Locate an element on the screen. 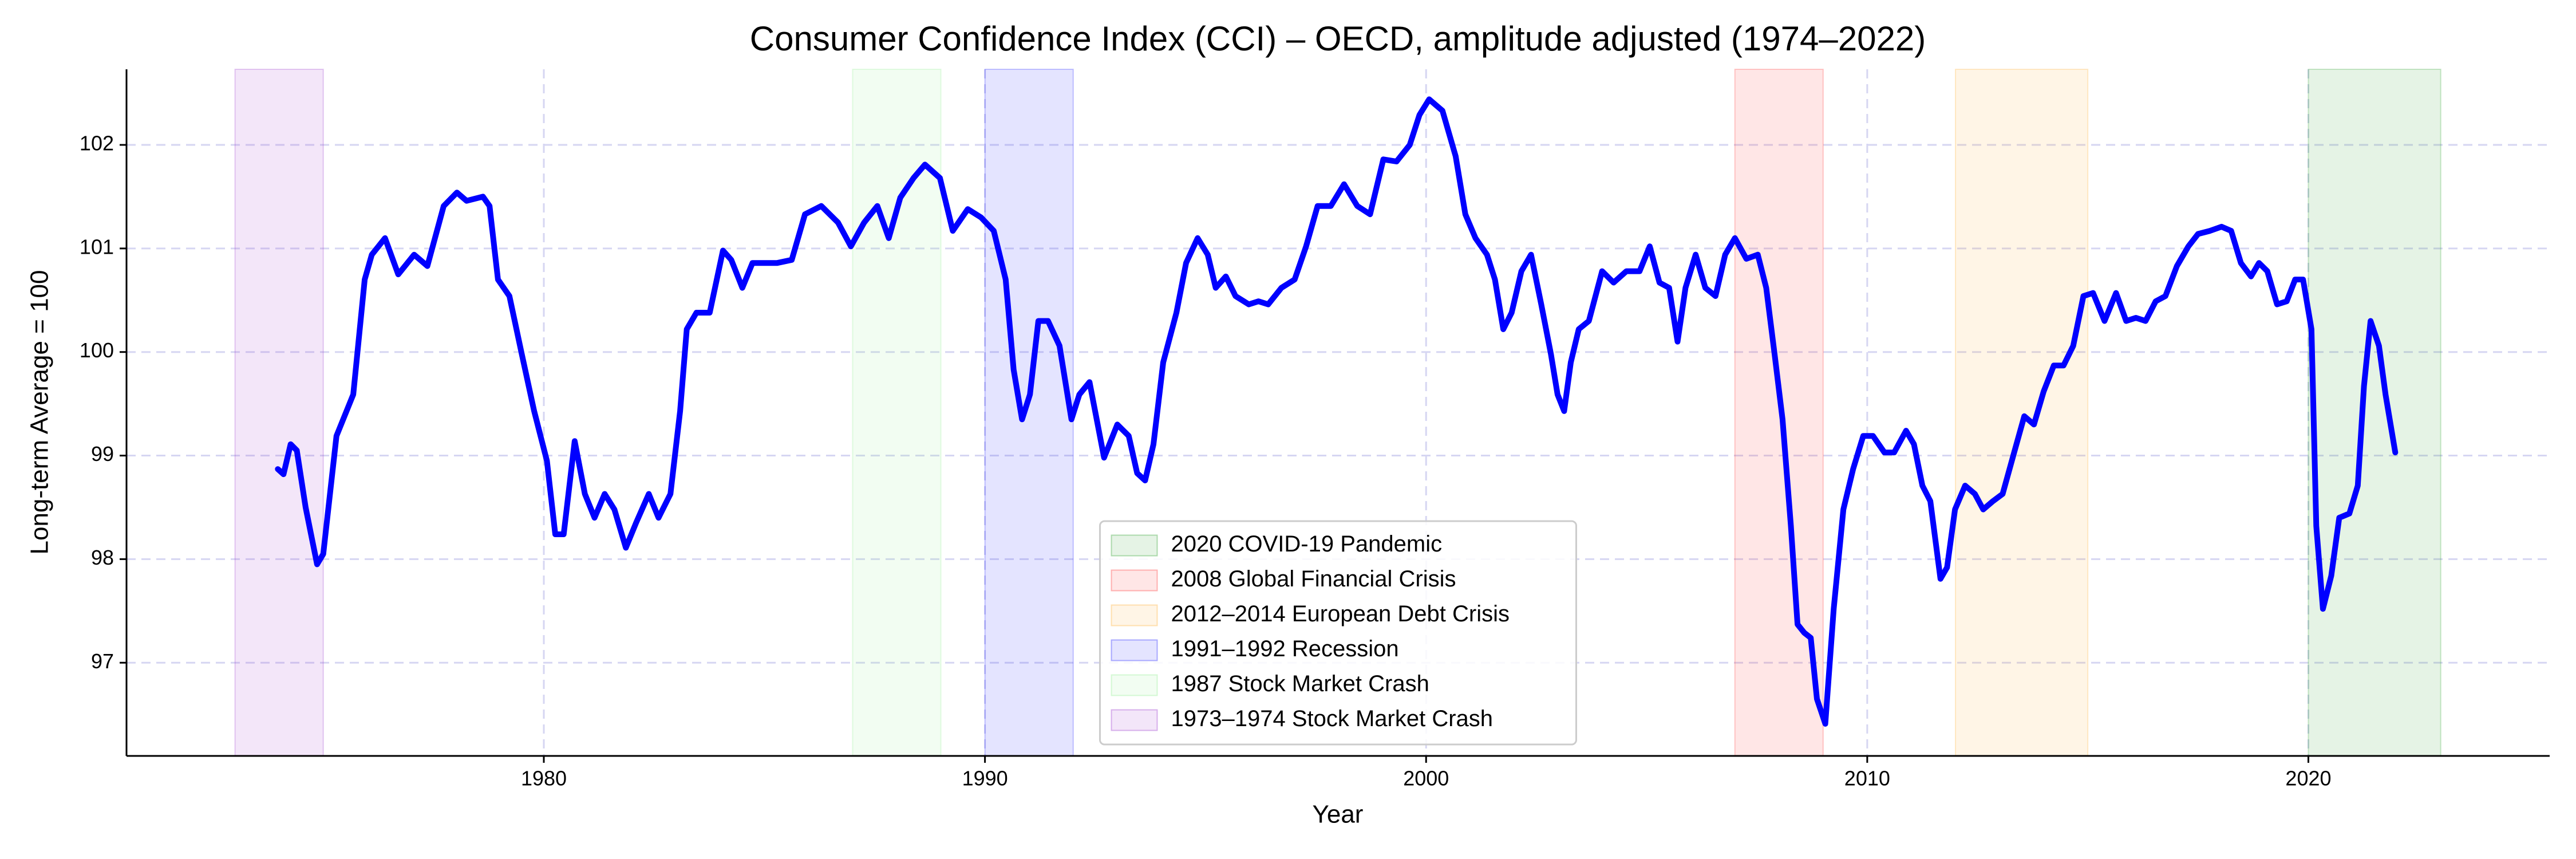  y-tick-label: 97 is located at coordinates (102, 661).